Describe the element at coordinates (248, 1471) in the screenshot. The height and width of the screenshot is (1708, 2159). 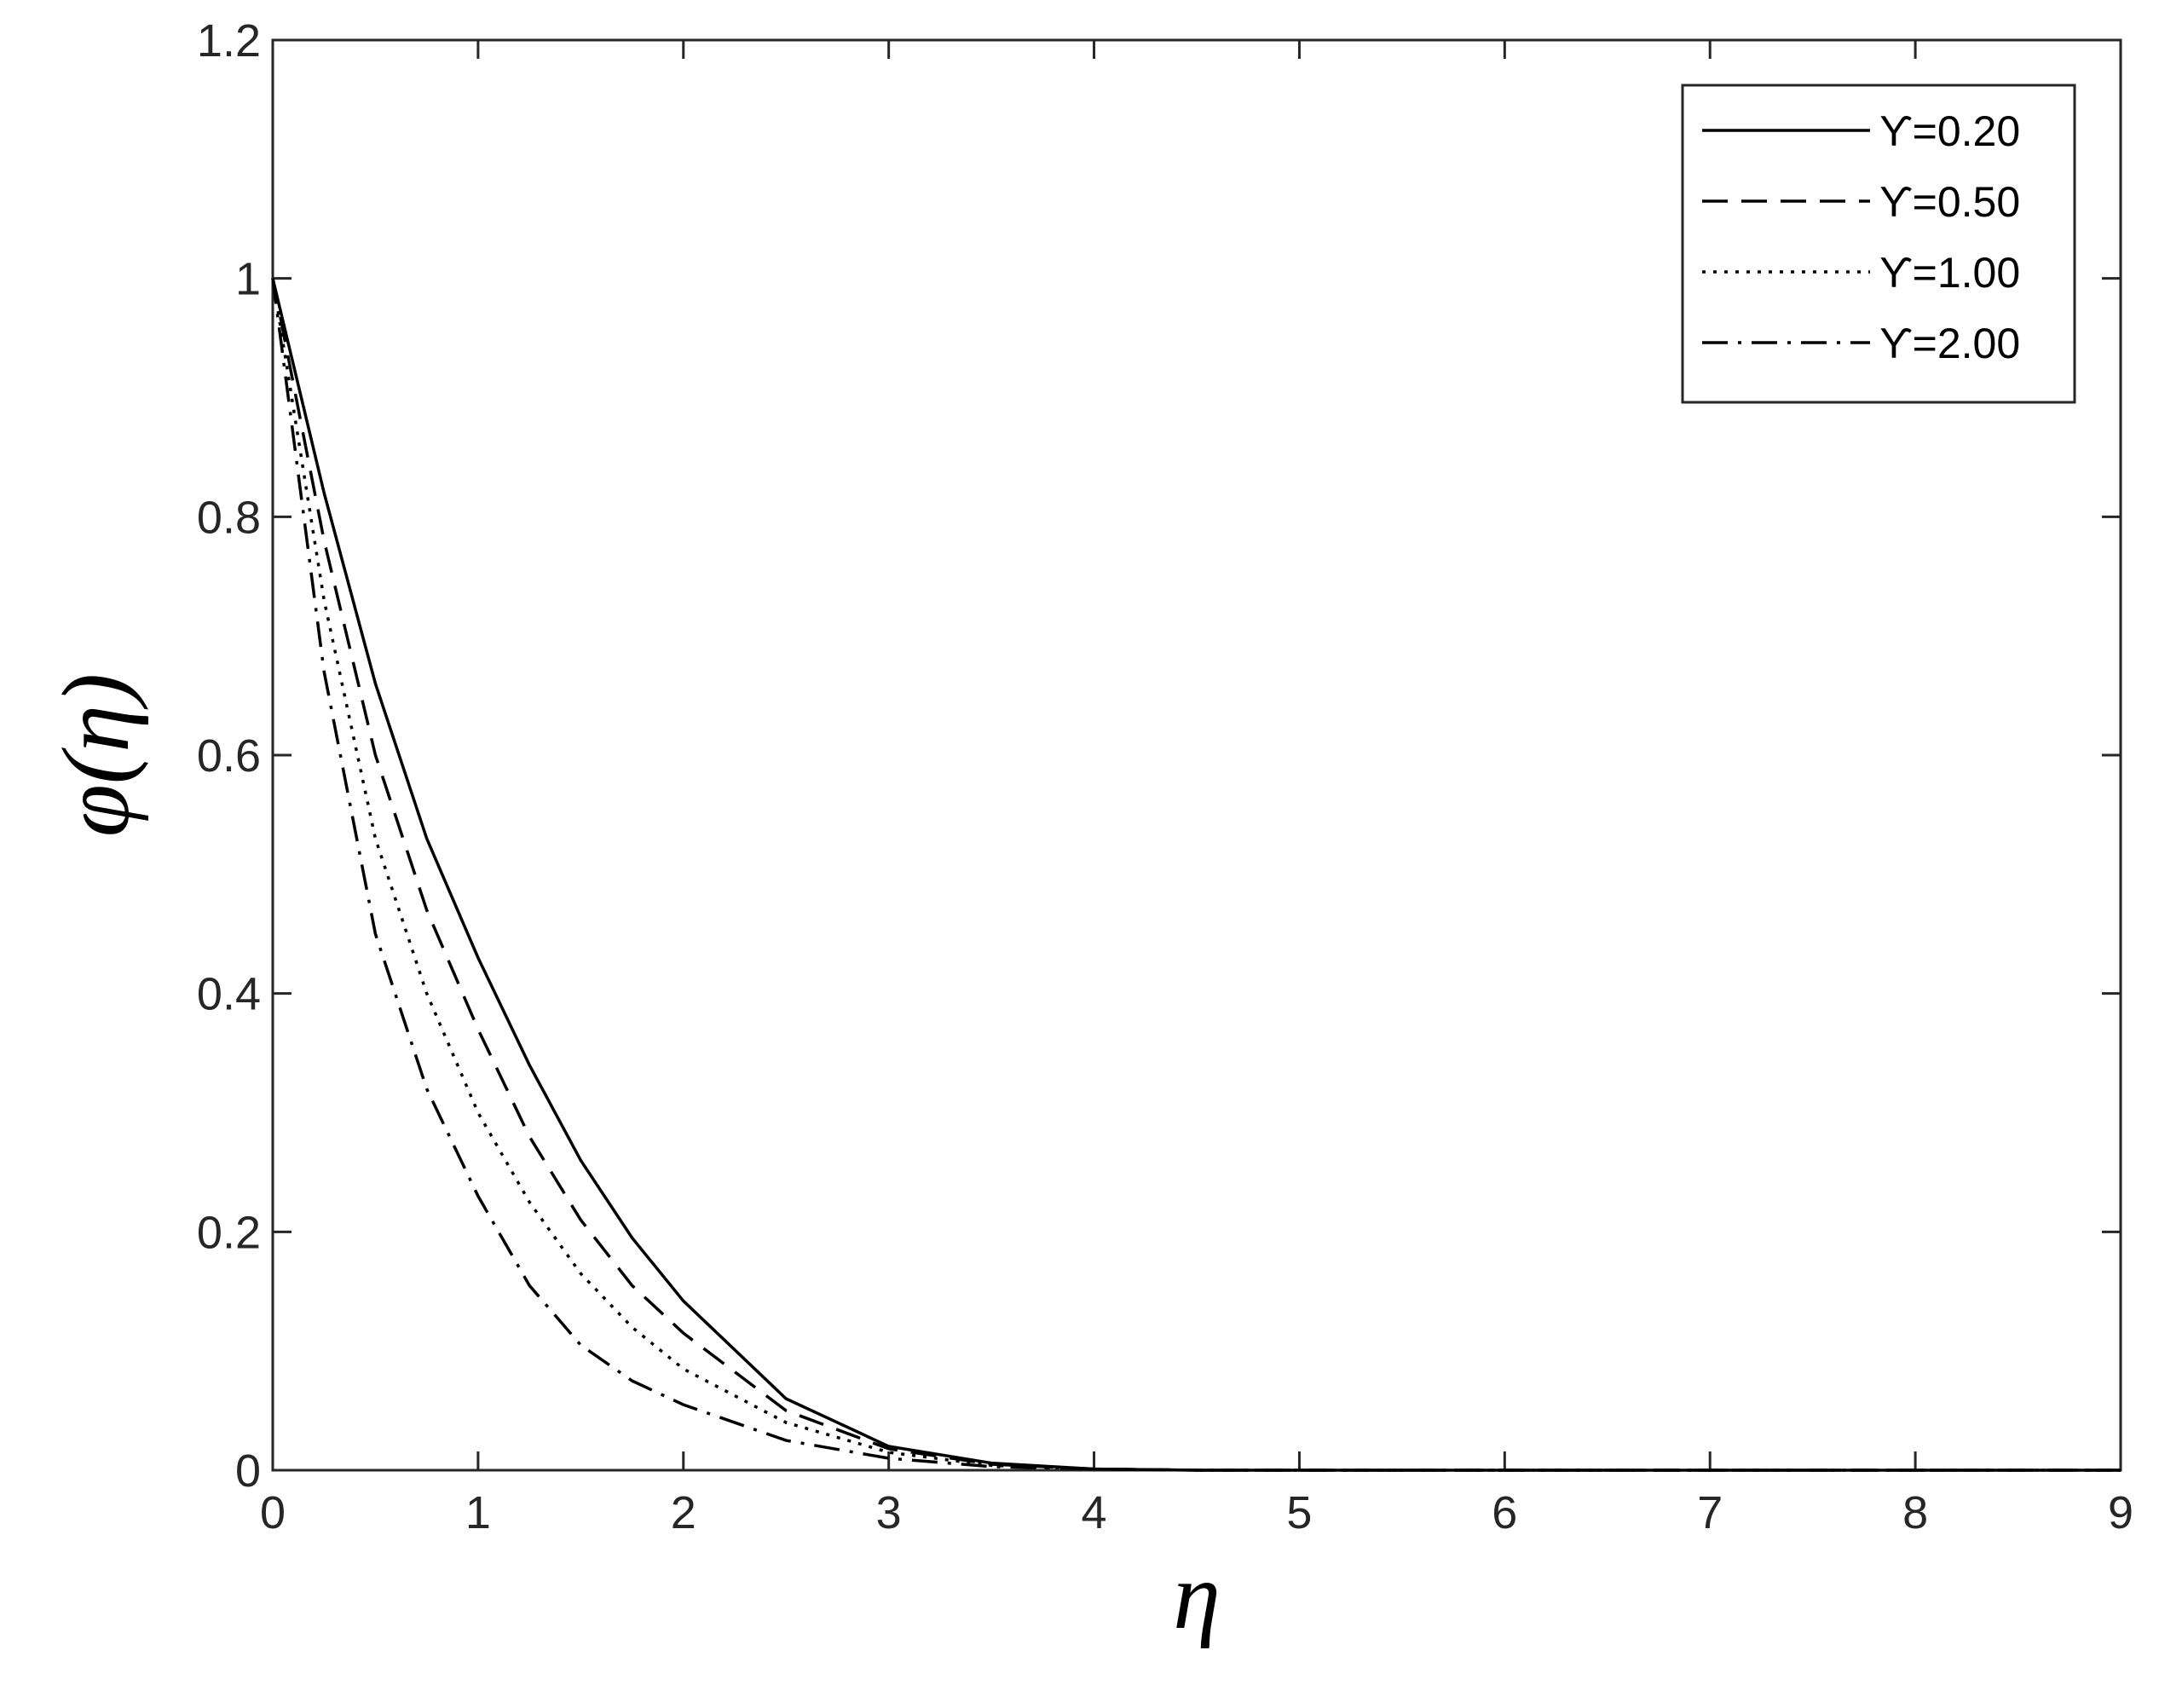
I see `y-tick-label: 0` at that location.